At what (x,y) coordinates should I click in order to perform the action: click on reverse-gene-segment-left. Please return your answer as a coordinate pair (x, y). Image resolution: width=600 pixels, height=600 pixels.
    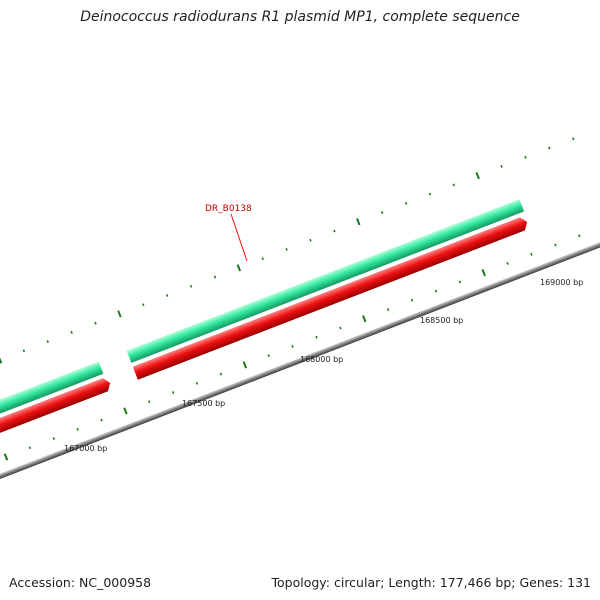
    Looking at the image, I should click on (55, 436).